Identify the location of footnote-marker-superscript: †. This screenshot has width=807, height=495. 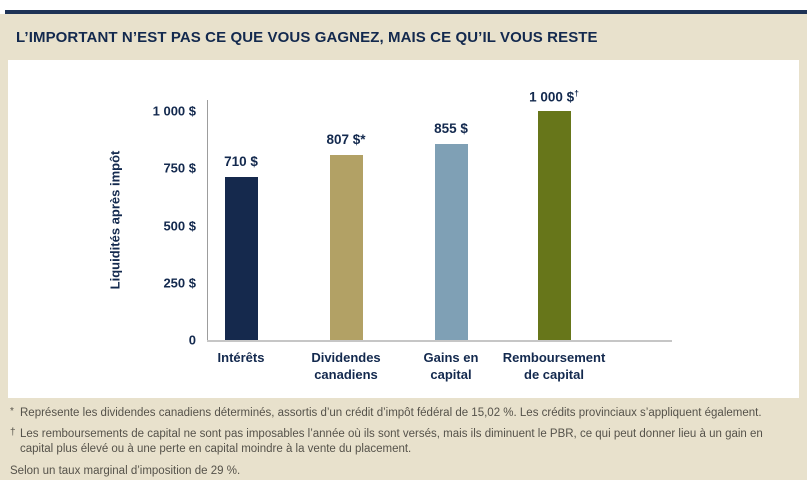
(576, 93).